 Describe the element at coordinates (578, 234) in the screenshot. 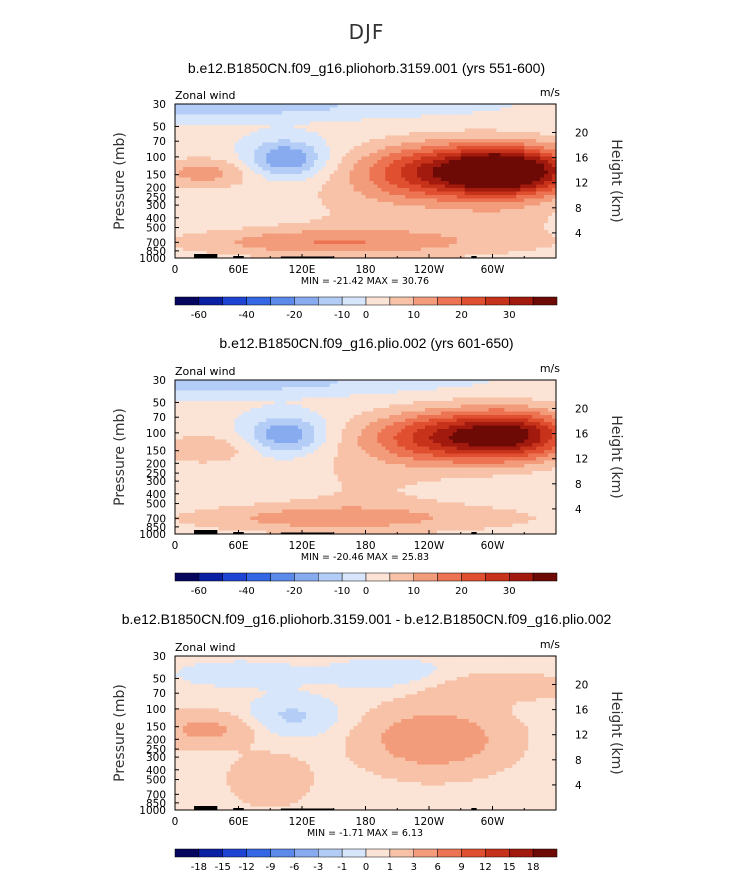

I see `height-tick-label: 4` at that location.